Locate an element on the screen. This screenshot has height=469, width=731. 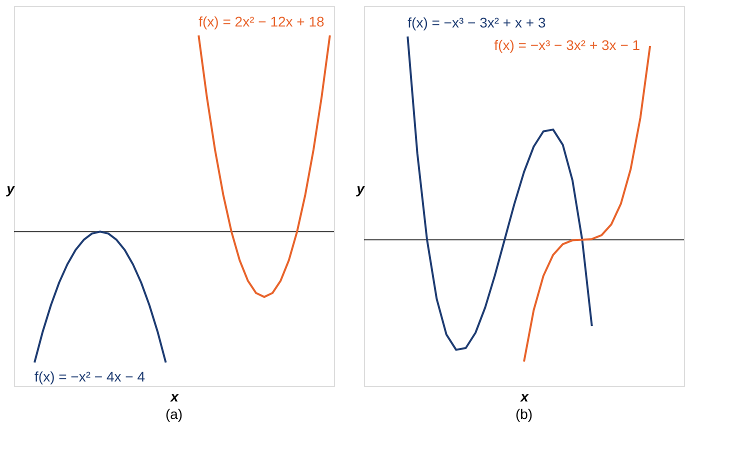
series-label: f(x) = 2x² − 12x + 18 is located at coordinates (261, 21).